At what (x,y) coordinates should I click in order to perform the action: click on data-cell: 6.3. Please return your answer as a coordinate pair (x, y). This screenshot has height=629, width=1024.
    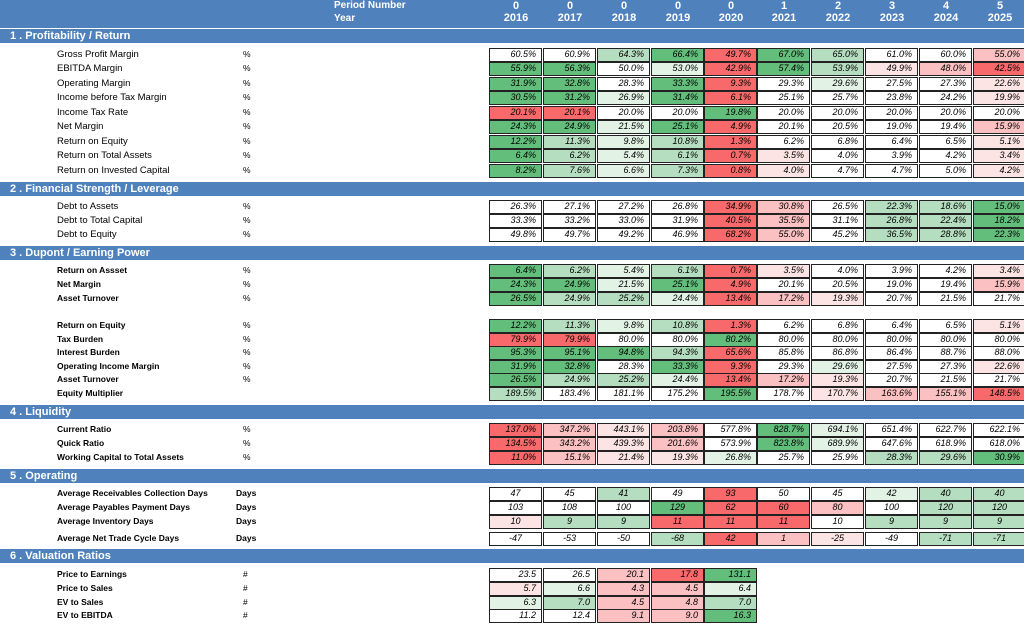
    Looking at the image, I should click on (515, 603).